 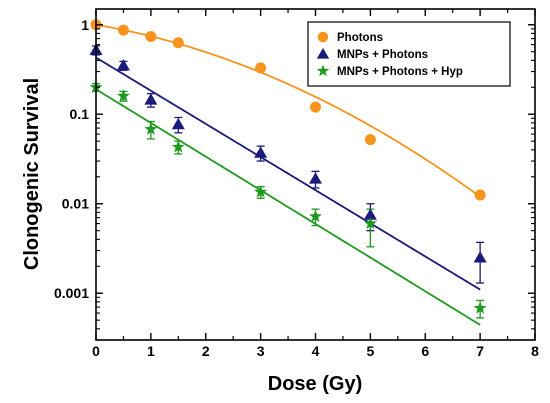 I want to click on y-tick-label: 1, so click(x=85, y=25).